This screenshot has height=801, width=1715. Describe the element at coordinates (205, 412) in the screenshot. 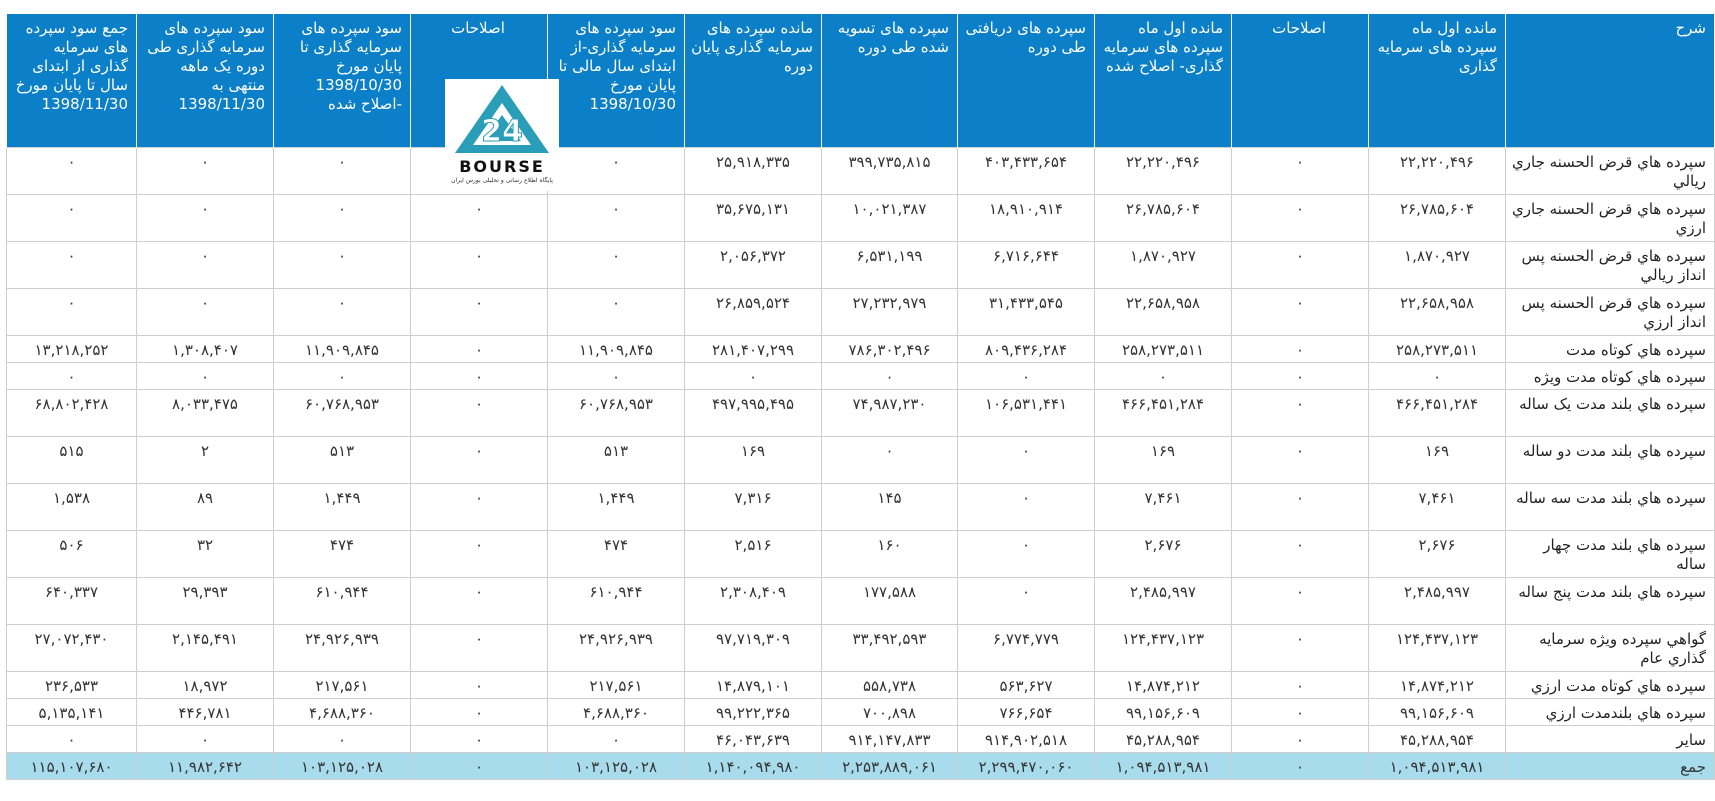

I see `table-cell: ۸,۰۳۳,۴۷۵` at that location.